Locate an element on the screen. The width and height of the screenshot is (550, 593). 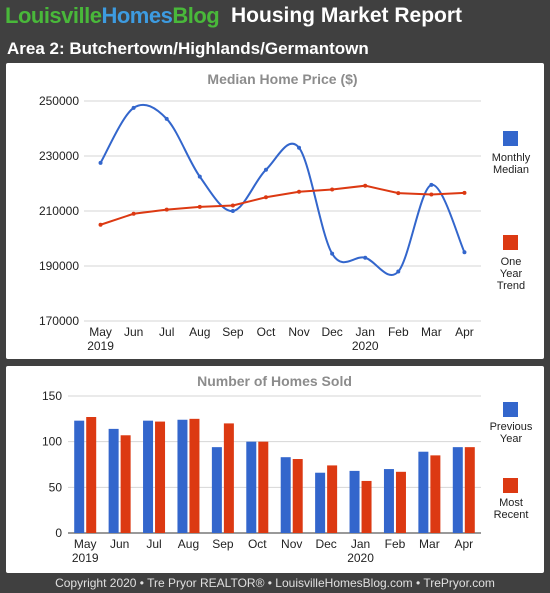
chart-title: Median Home Price ($) is located at coordinates (282, 79).